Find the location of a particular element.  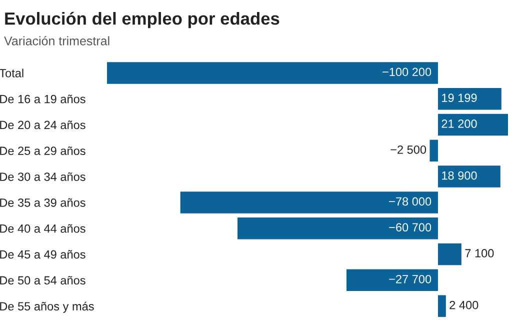

data-label: 2 400 is located at coordinates (464, 305).